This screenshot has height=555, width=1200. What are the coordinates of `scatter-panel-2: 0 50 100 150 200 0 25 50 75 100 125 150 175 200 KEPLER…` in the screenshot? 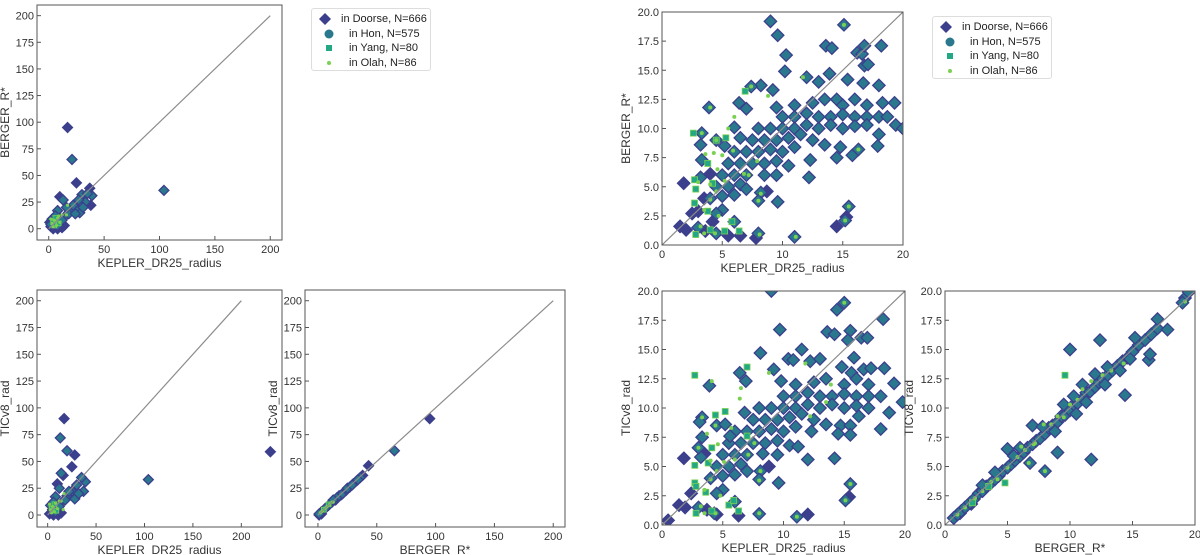 It's located at (141, 422).